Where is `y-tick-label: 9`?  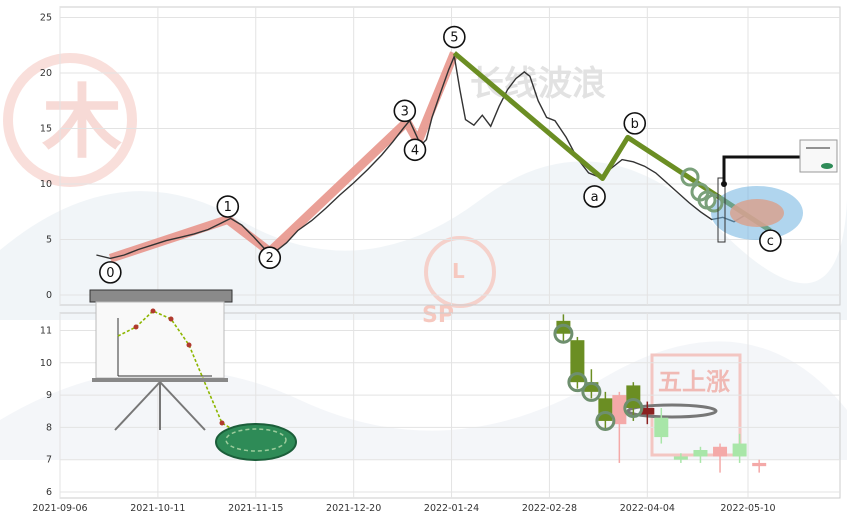 y-tick-label: 9 is located at coordinates (49, 395).